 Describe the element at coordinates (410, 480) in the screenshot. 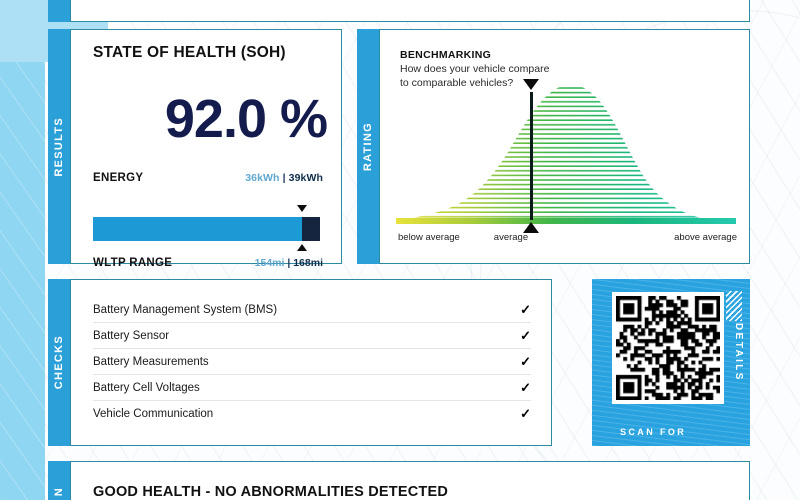

I see `panel-summary: GOOD HEALTH - NO ABNORMALITIES DETECTED` at that location.